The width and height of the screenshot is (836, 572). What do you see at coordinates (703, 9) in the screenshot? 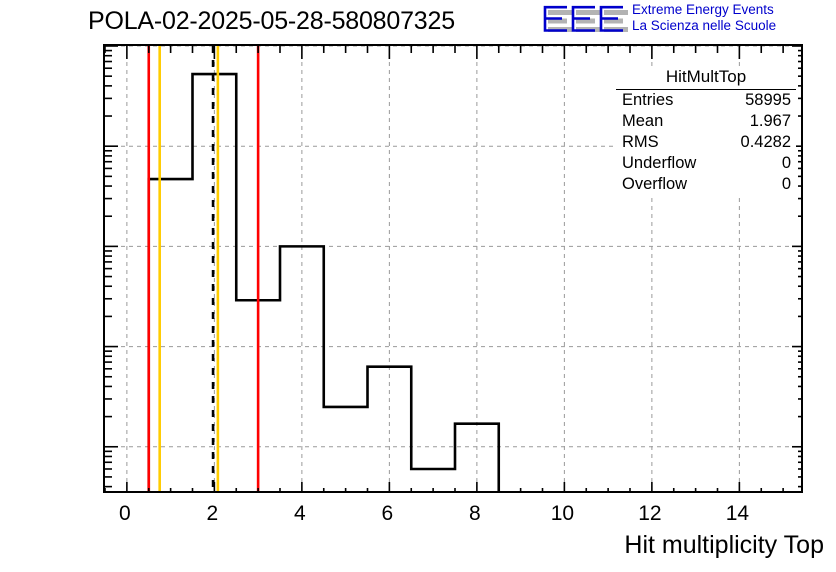
I see `eee-logo-line1: Extreme Energy Events` at bounding box center [703, 9].